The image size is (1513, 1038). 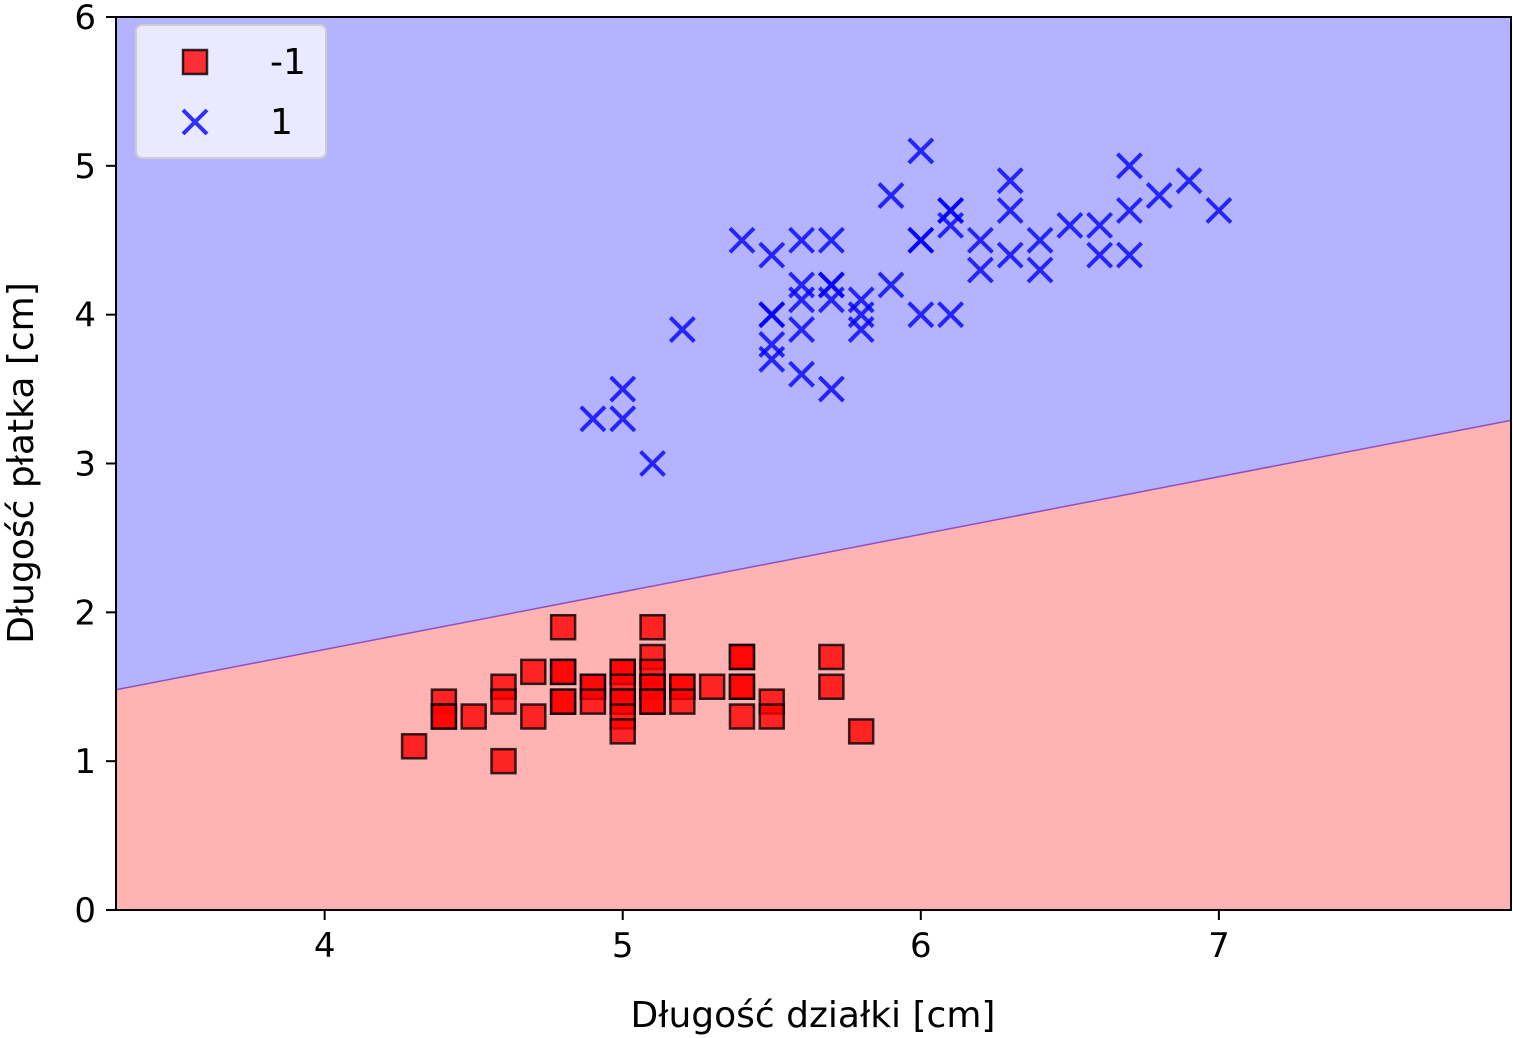 What do you see at coordinates (325, 946) in the screenshot?
I see `x-tick-label: 4` at bounding box center [325, 946].